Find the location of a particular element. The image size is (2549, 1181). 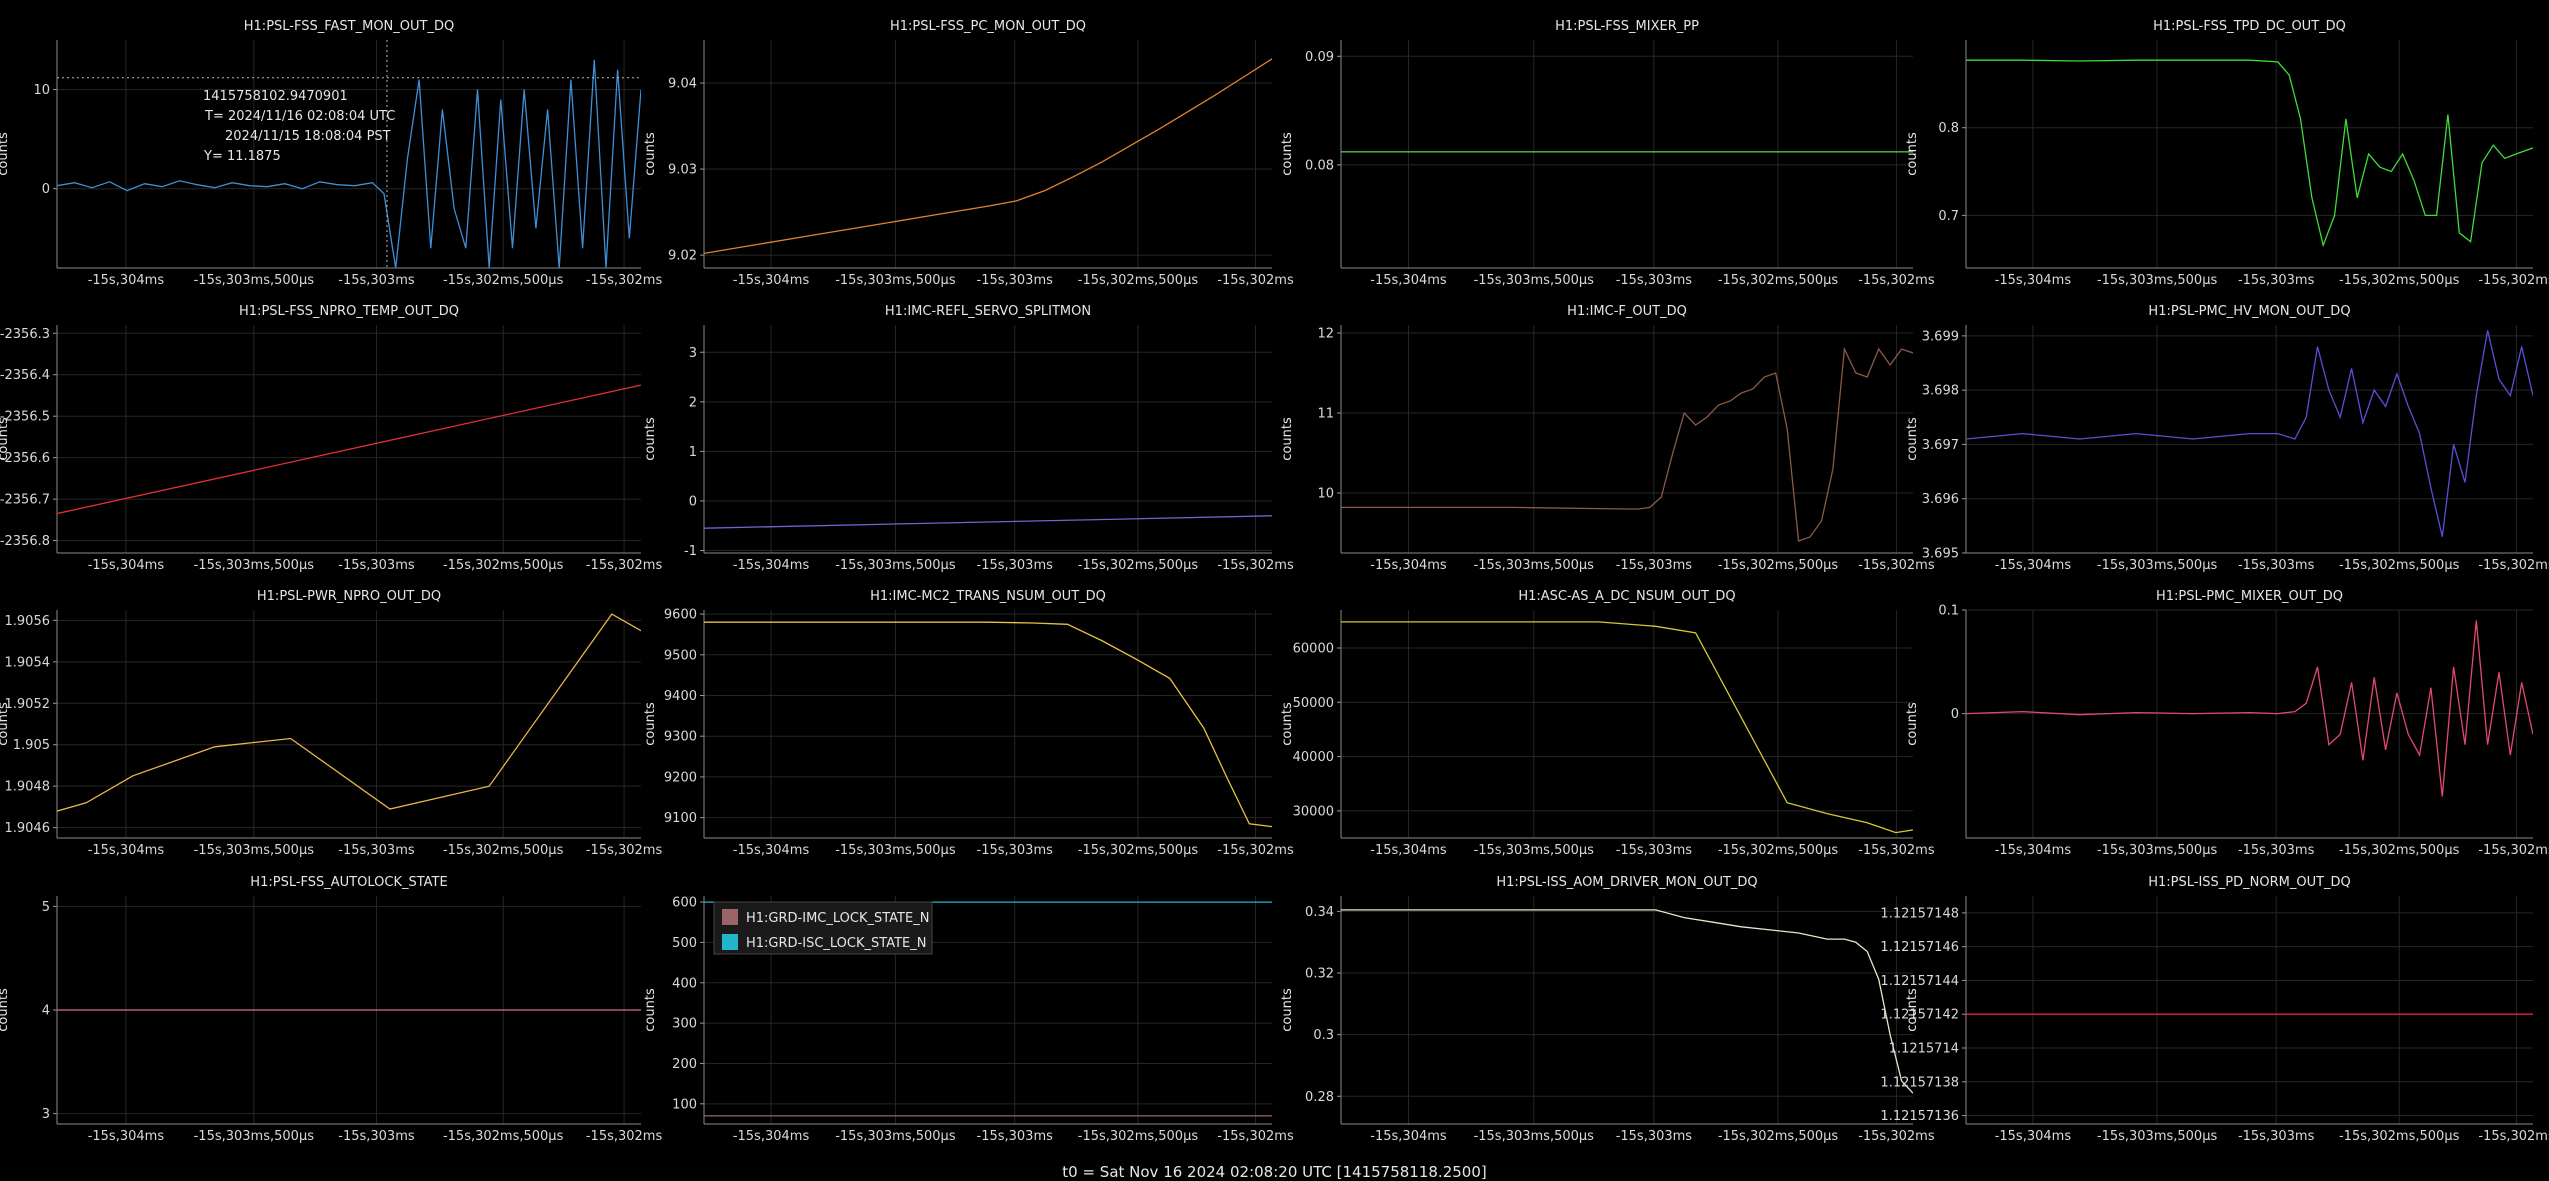

y-tick-label: 400 is located at coordinates (684, 983).